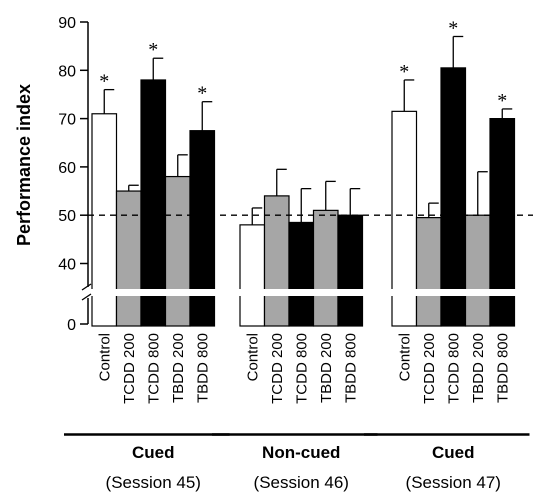 This screenshot has width=535, height=495. Describe the element at coordinates (67, 265) in the screenshot. I see `y-tick-label: 40` at that location.